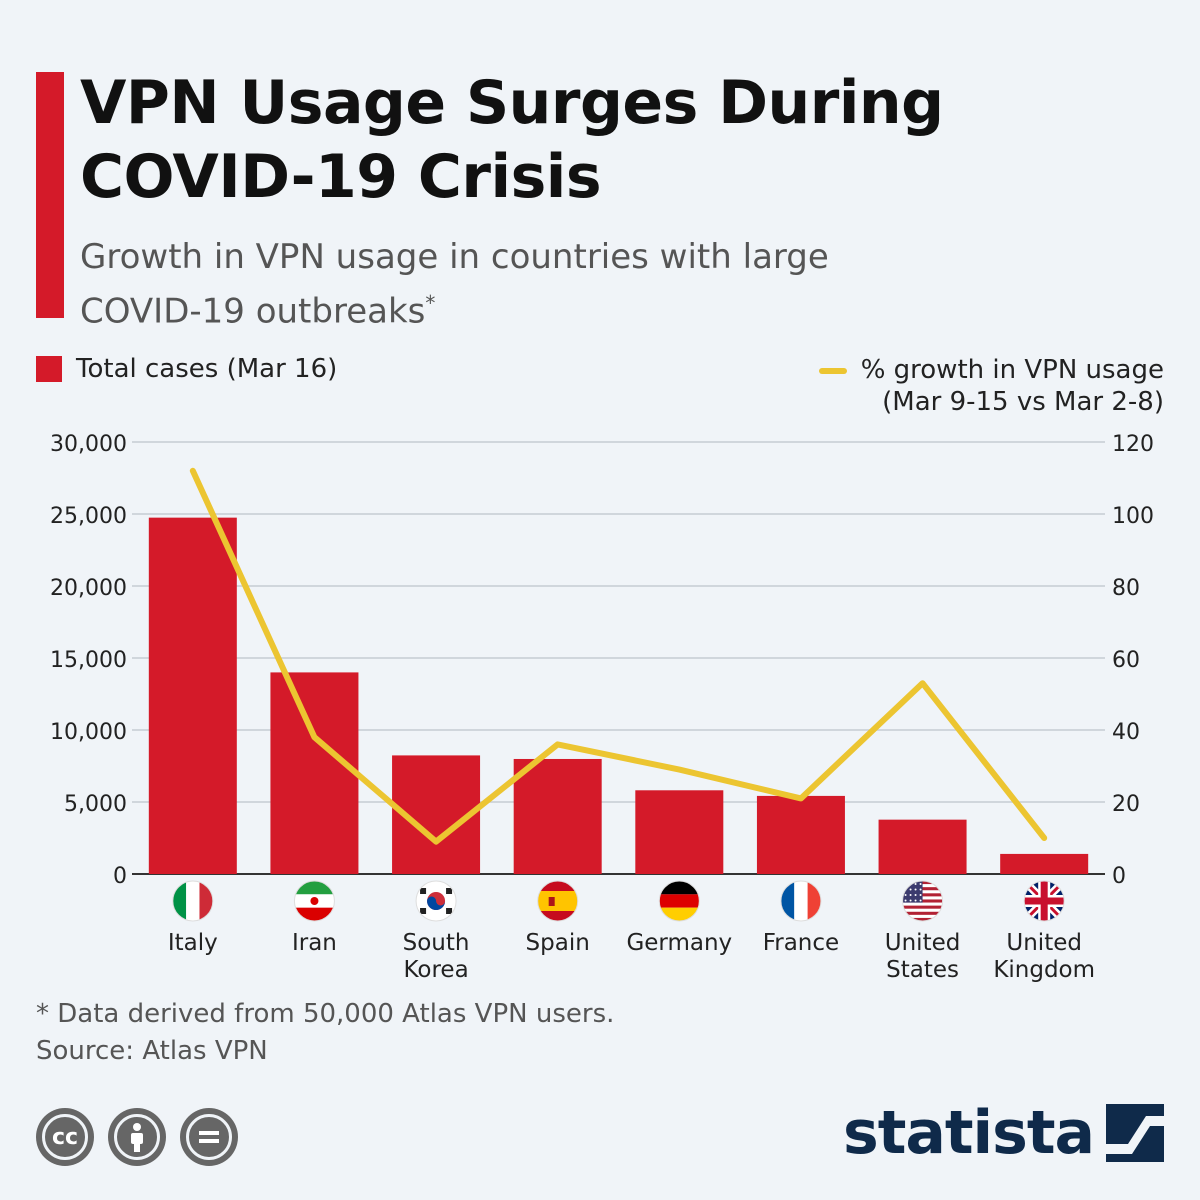 The image size is (1200, 1200). What do you see at coordinates (1126, 588) in the screenshot?
I see `y-right-tick-label: 80` at bounding box center [1126, 588].